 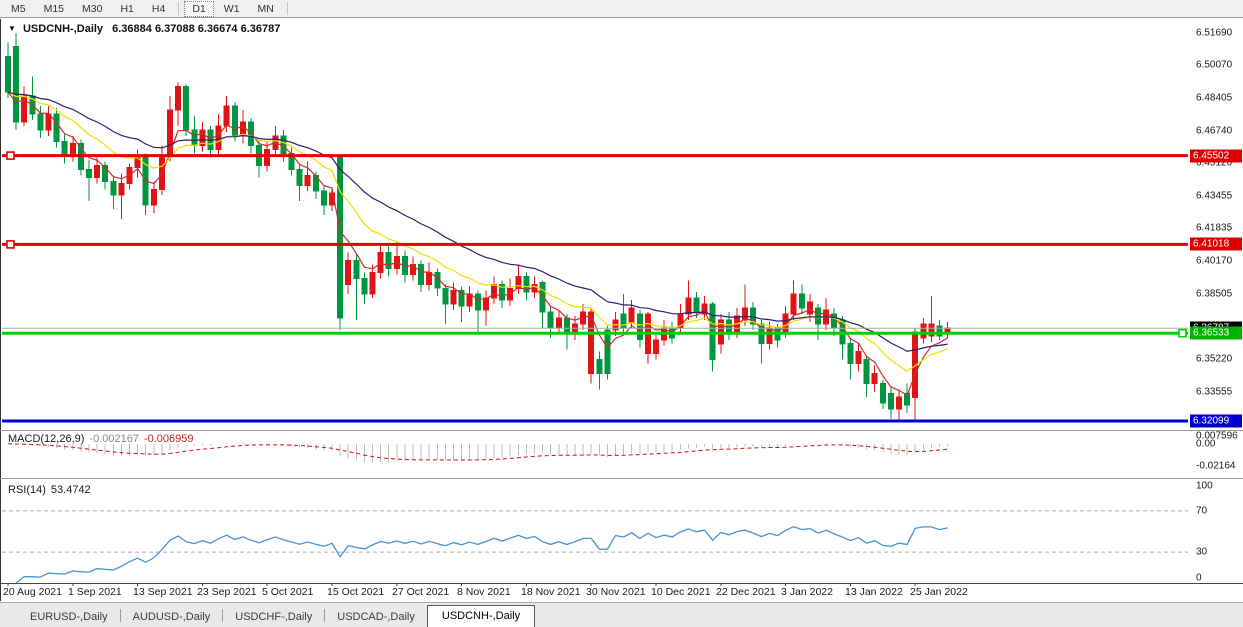 What do you see at coordinates (484, 592) in the screenshot?
I see `date-label: 8 Nov 2021` at bounding box center [484, 592].